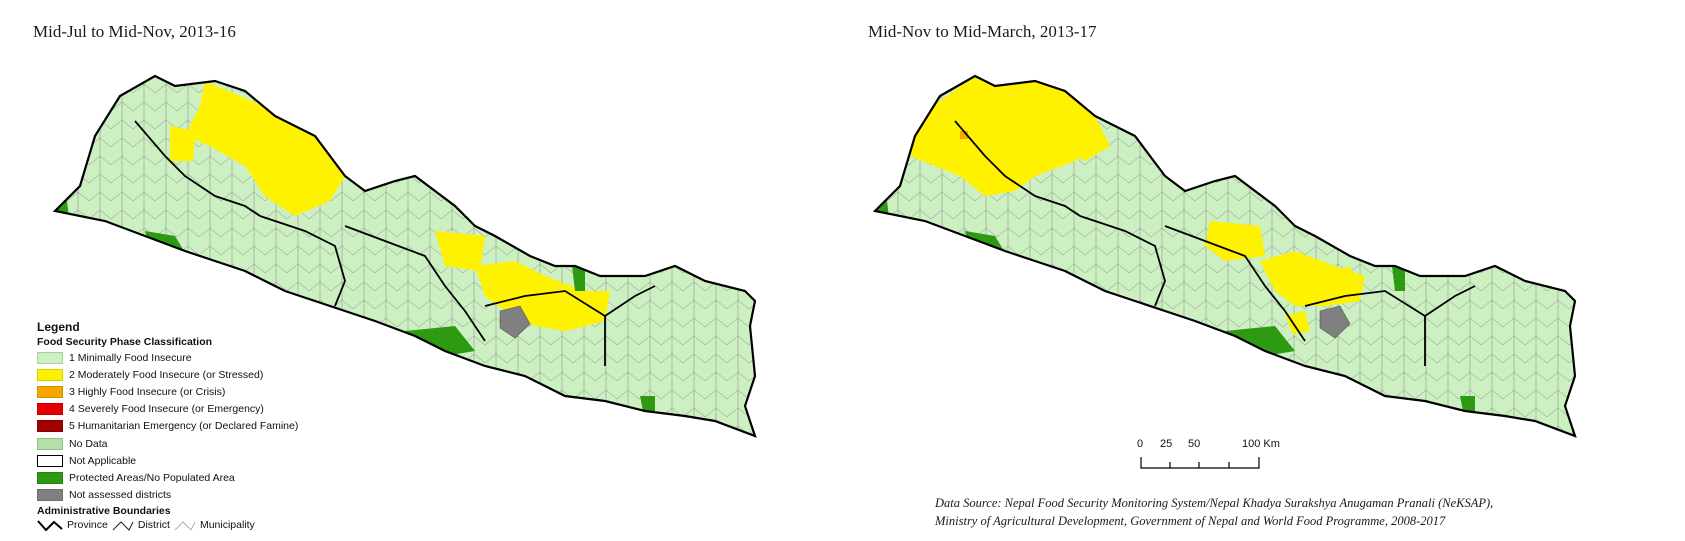 The height and width of the screenshot is (541, 1685). I want to click on legend-item: 4 Severely Food Insecure (or Emergency), so click(187, 409).